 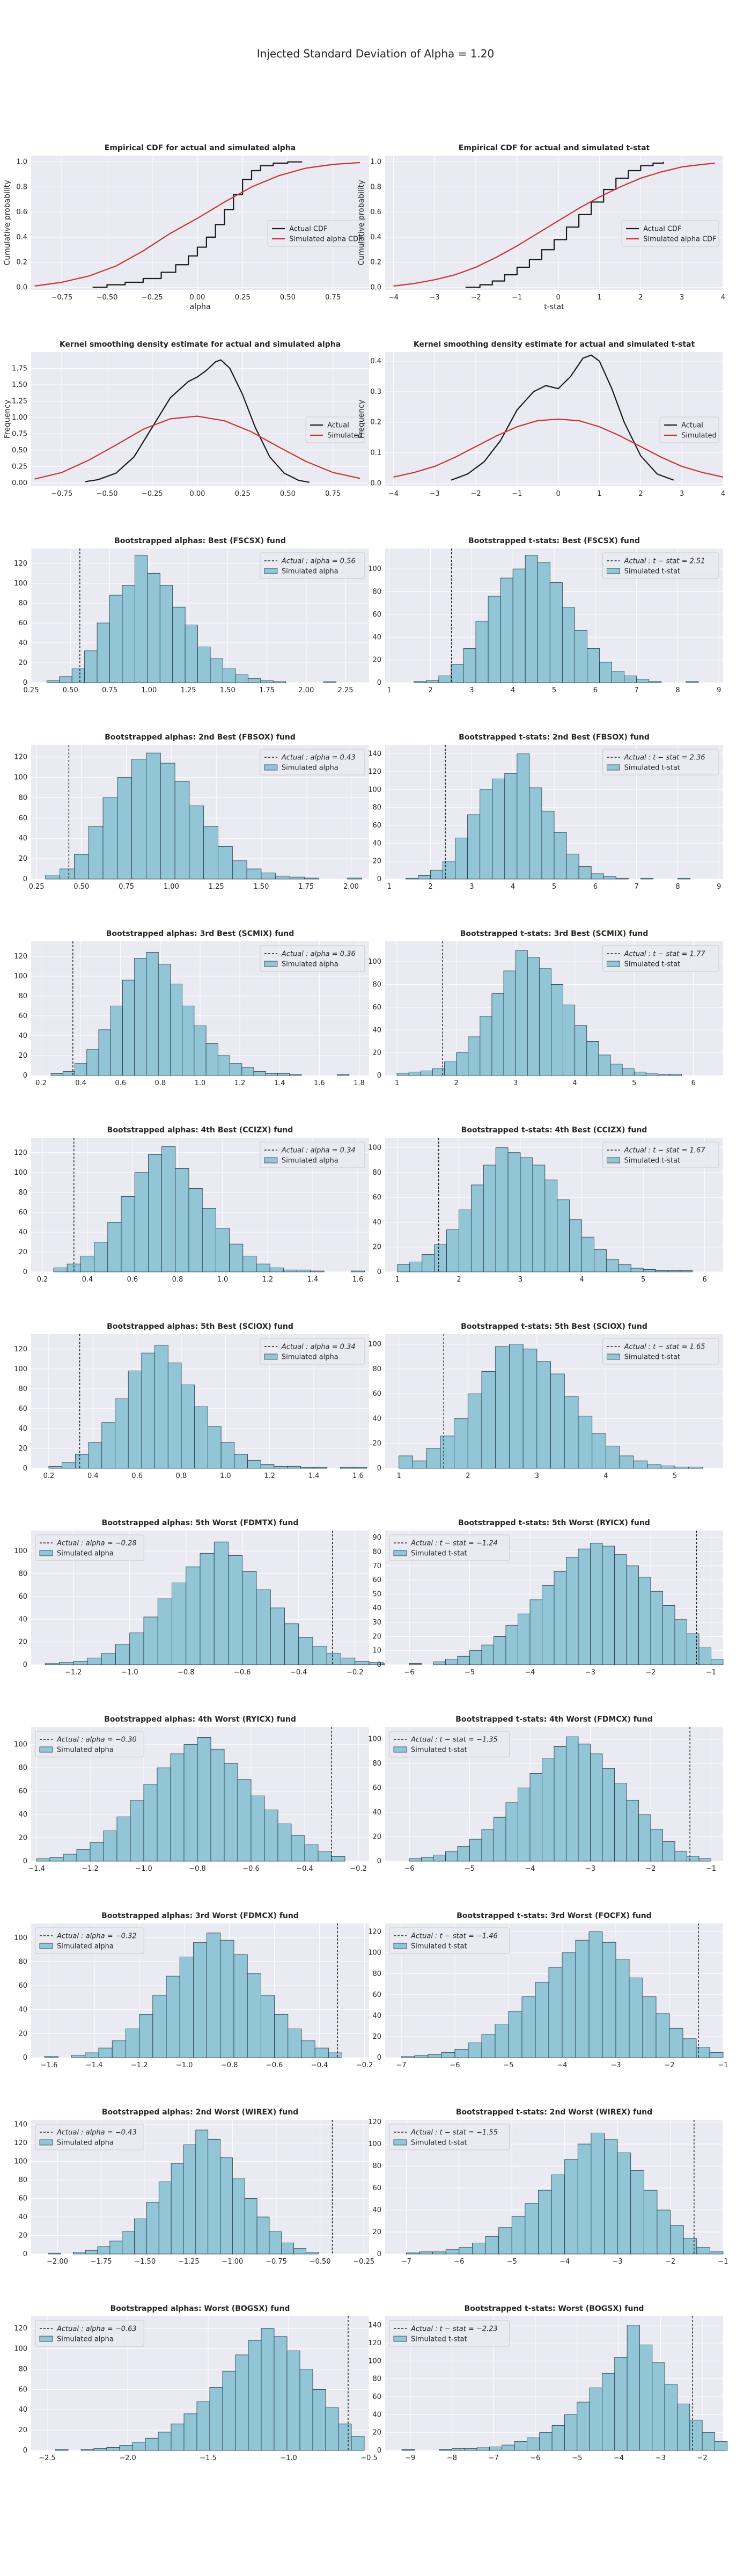 What do you see at coordinates (181, 1476) in the screenshot?
I see `x-tick-label: 0.8` at bounding box center [181, 1476].